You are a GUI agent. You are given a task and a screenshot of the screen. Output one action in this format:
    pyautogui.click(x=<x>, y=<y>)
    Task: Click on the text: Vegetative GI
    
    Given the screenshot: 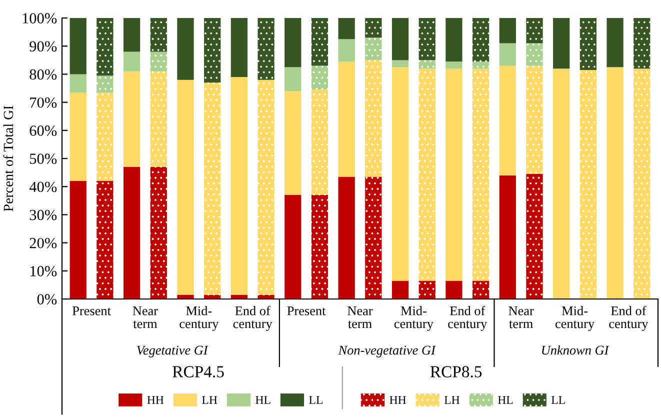 What is the action you would take?
    pyautogui.click(x=172, y=352)
    